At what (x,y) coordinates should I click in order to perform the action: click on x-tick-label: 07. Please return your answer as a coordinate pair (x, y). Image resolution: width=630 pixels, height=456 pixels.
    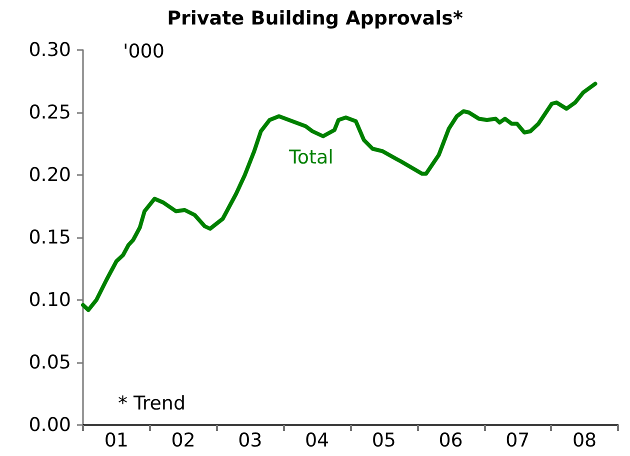
    Looking at the image, I should click on (518, 441).